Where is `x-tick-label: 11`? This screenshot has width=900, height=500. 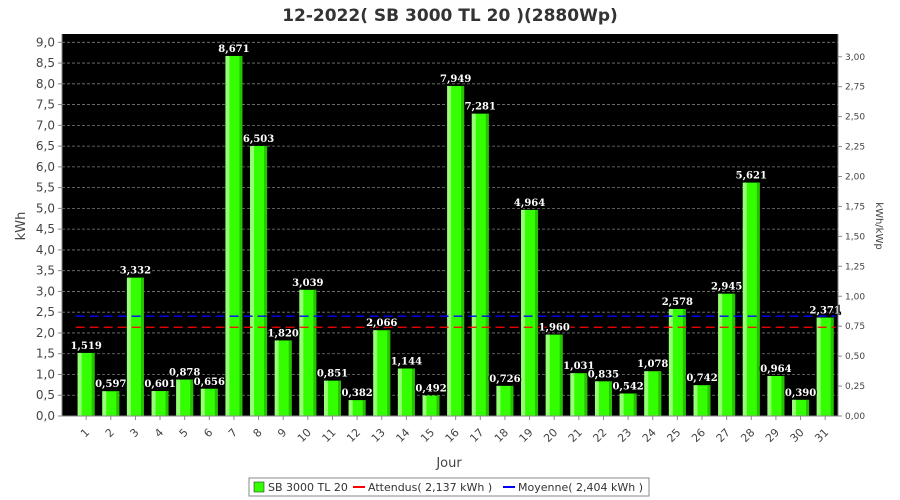
x-tick-label: 11 is located at coordinates (329, 435).